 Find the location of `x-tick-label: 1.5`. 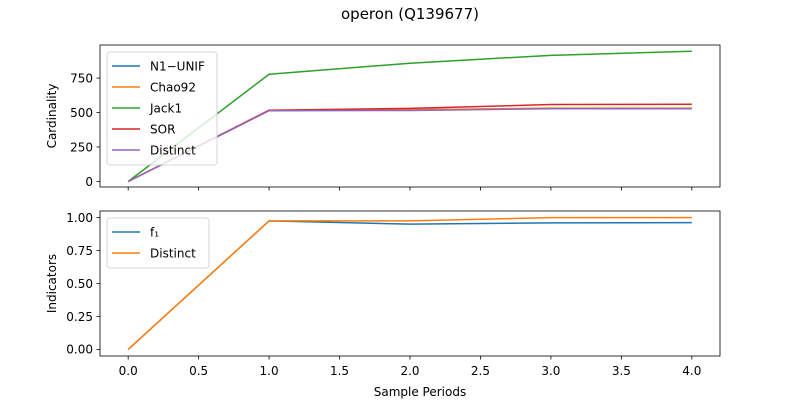

x-tick-label: 1.5 is located at coordinates (339, 371).